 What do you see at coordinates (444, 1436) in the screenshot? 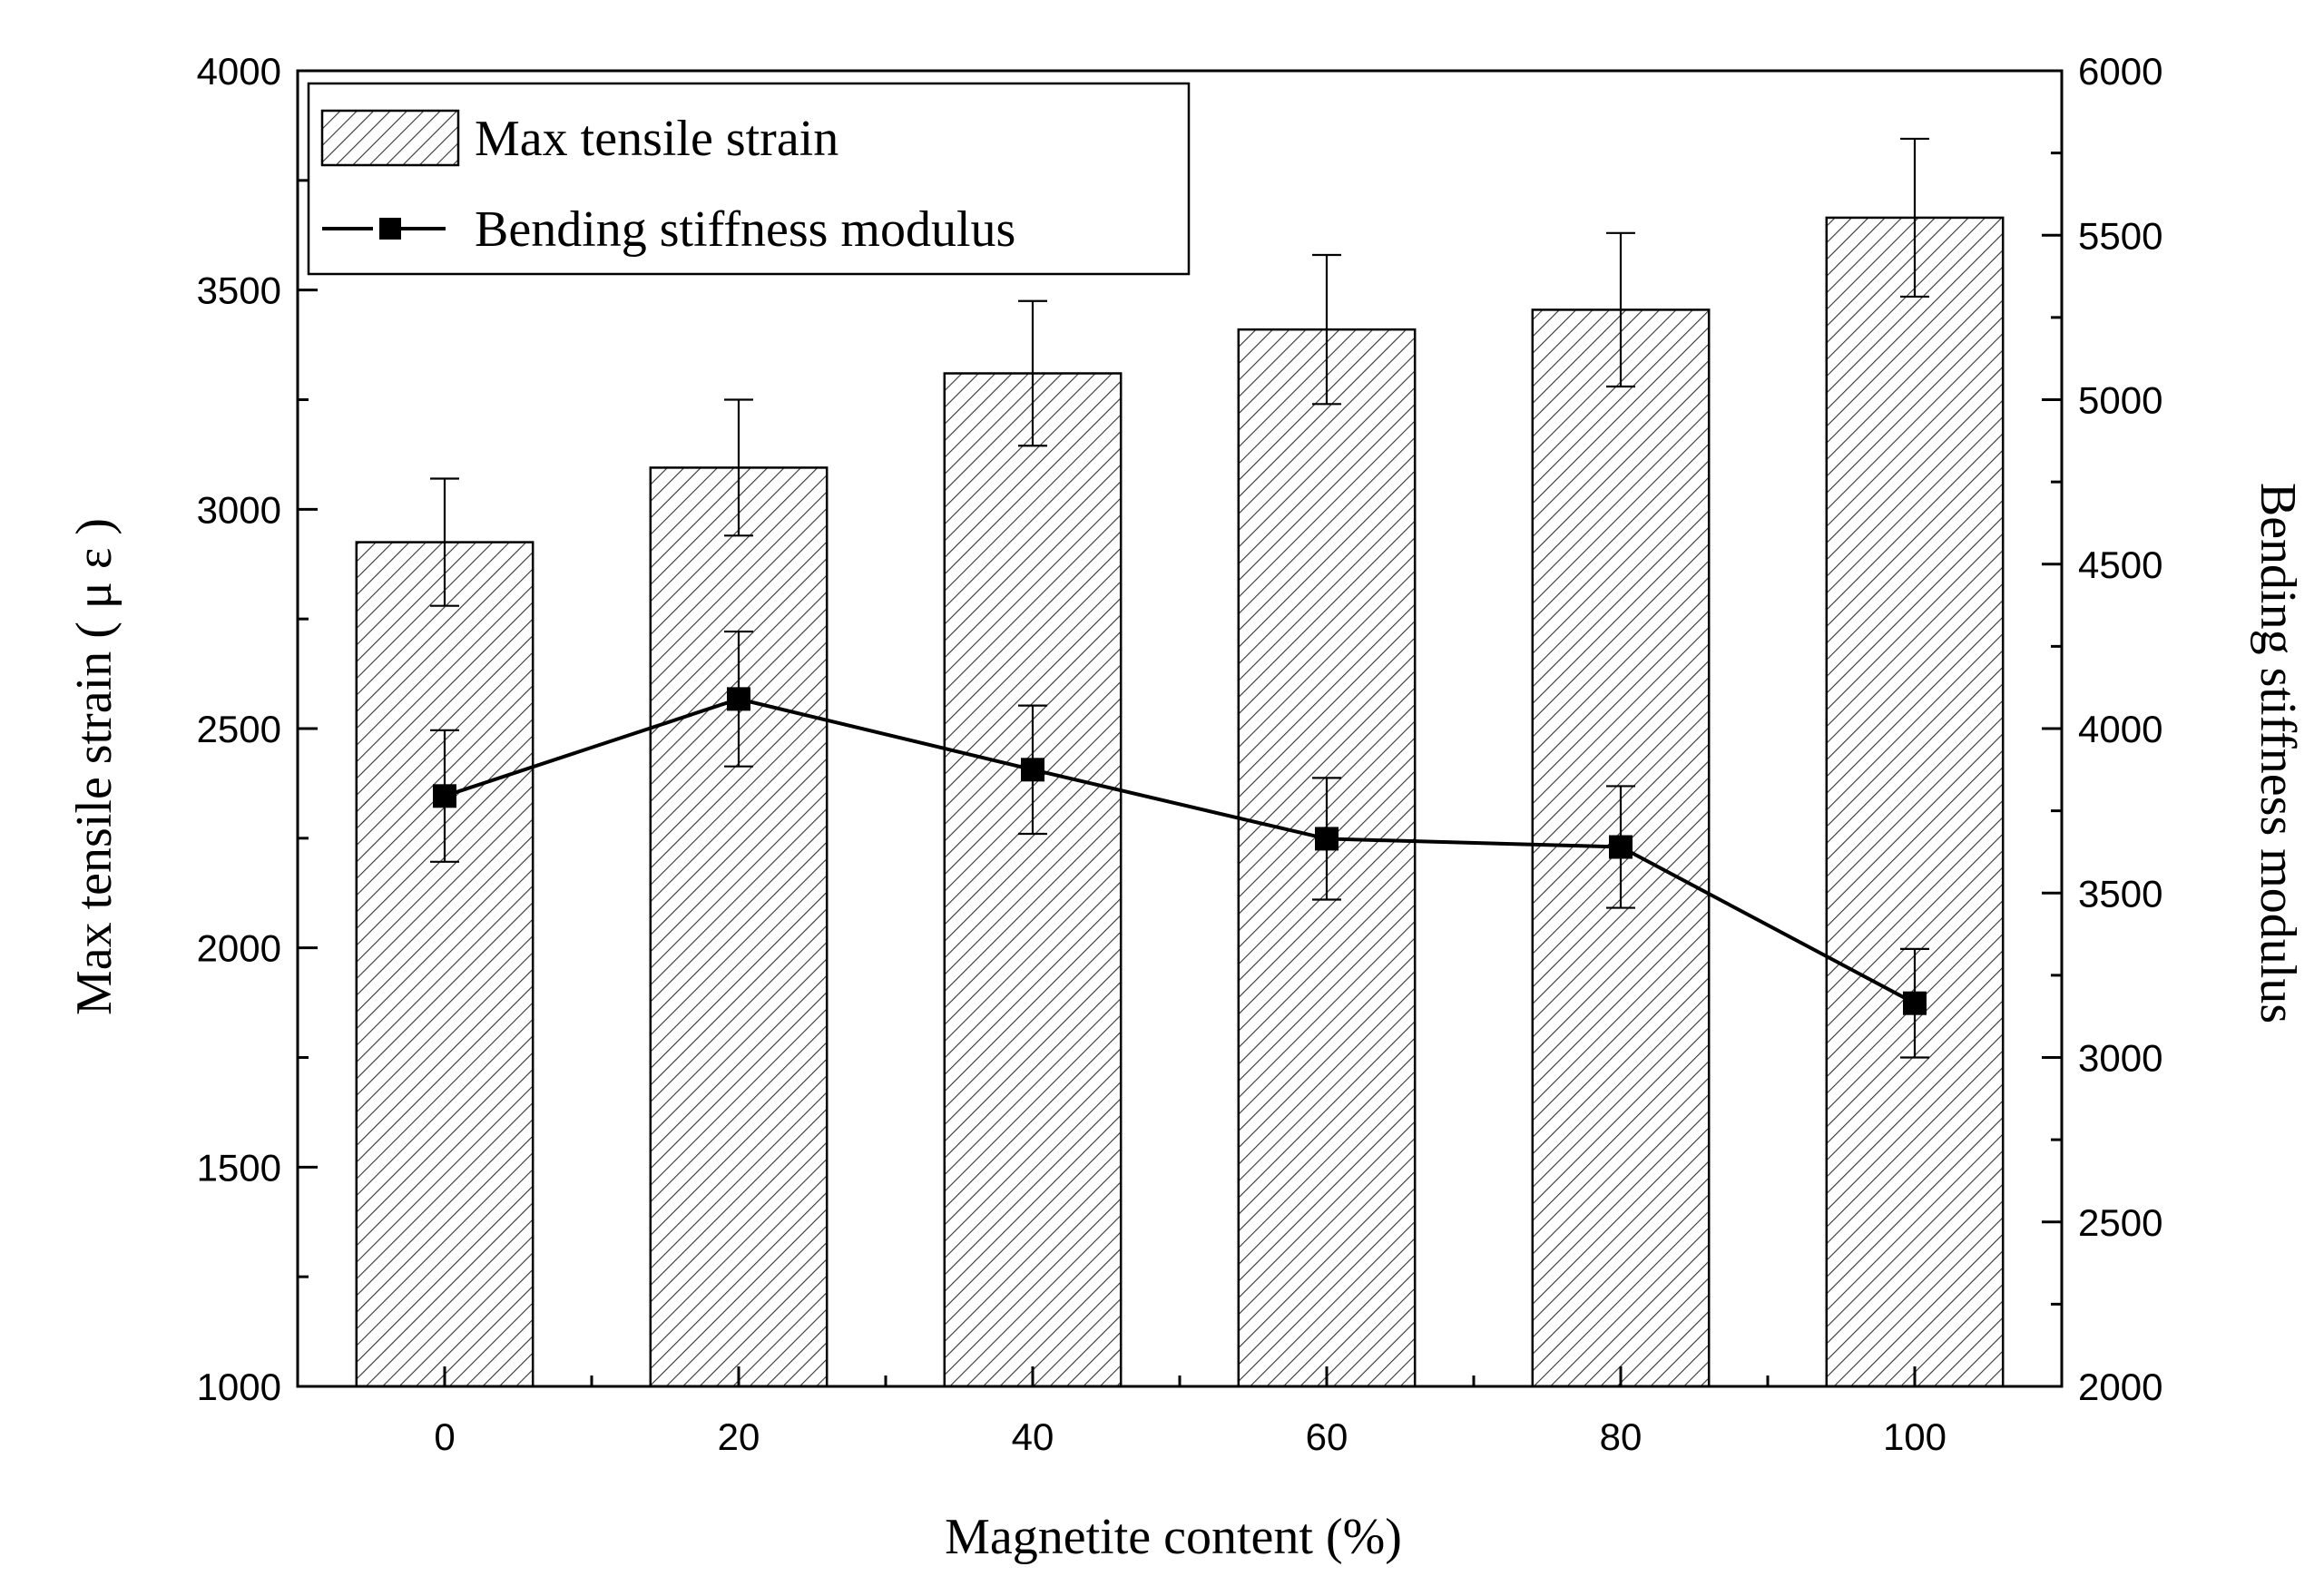
I see `x-tick-label: 0` at bounding box center [444, 1436].